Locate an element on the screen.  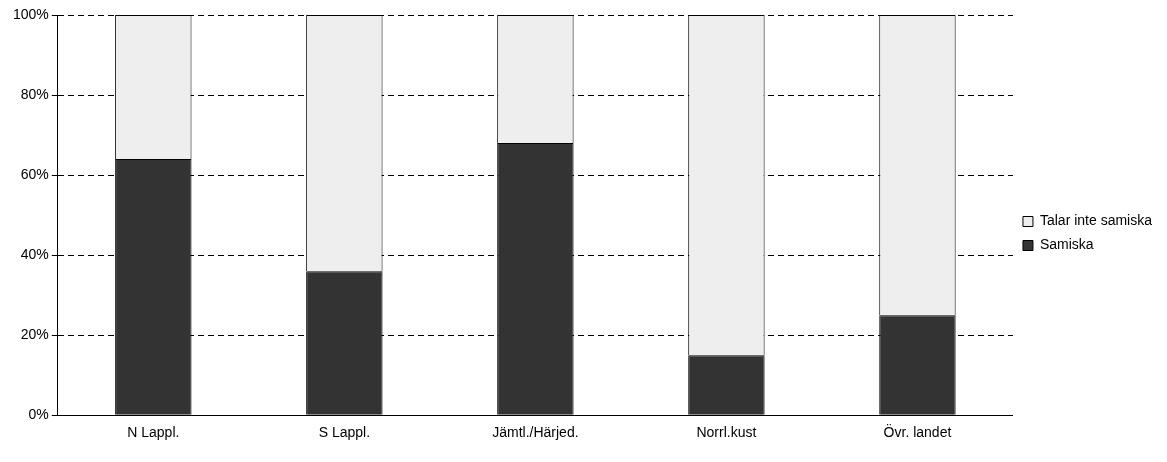
y-tick-label: 0% is located at coordinates (38, 414).